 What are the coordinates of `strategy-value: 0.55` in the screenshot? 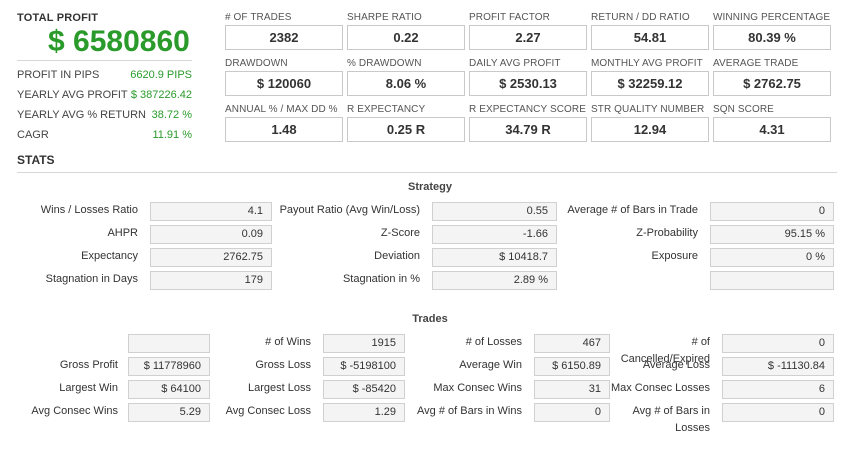 It's located at (494, 211).